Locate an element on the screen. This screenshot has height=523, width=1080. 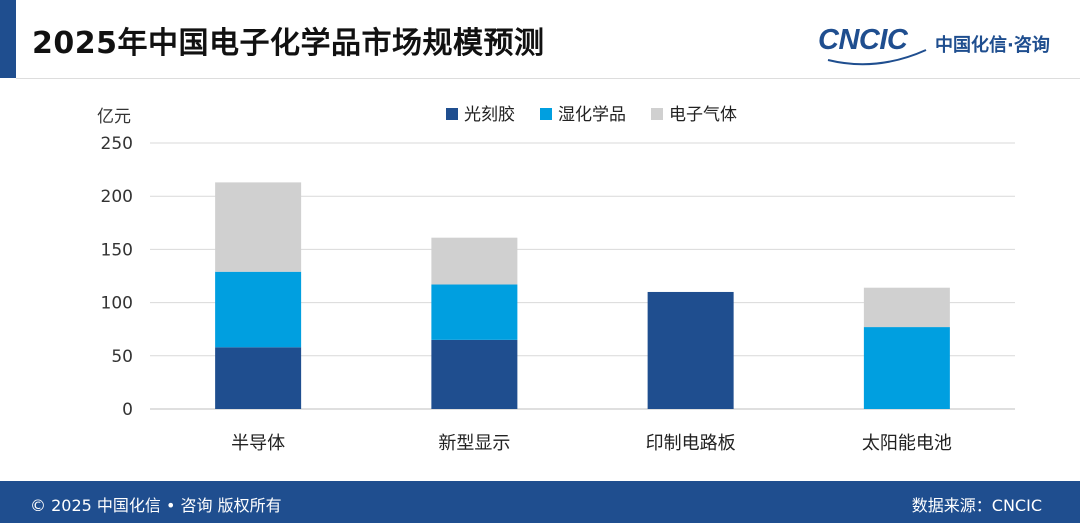
footer-copyright: © 2025 中国化信 • 咨询 版权所有 is located at coordinates (156, 505).